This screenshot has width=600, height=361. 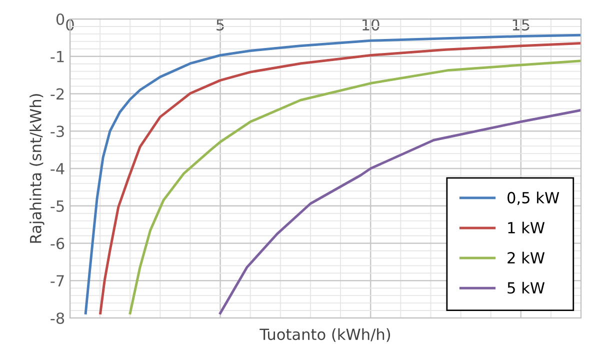 What do you see at coordinates (534, 199) in the screenshot?
I see `legend-label: 0,5 kW` at bounding box center [534, 199].